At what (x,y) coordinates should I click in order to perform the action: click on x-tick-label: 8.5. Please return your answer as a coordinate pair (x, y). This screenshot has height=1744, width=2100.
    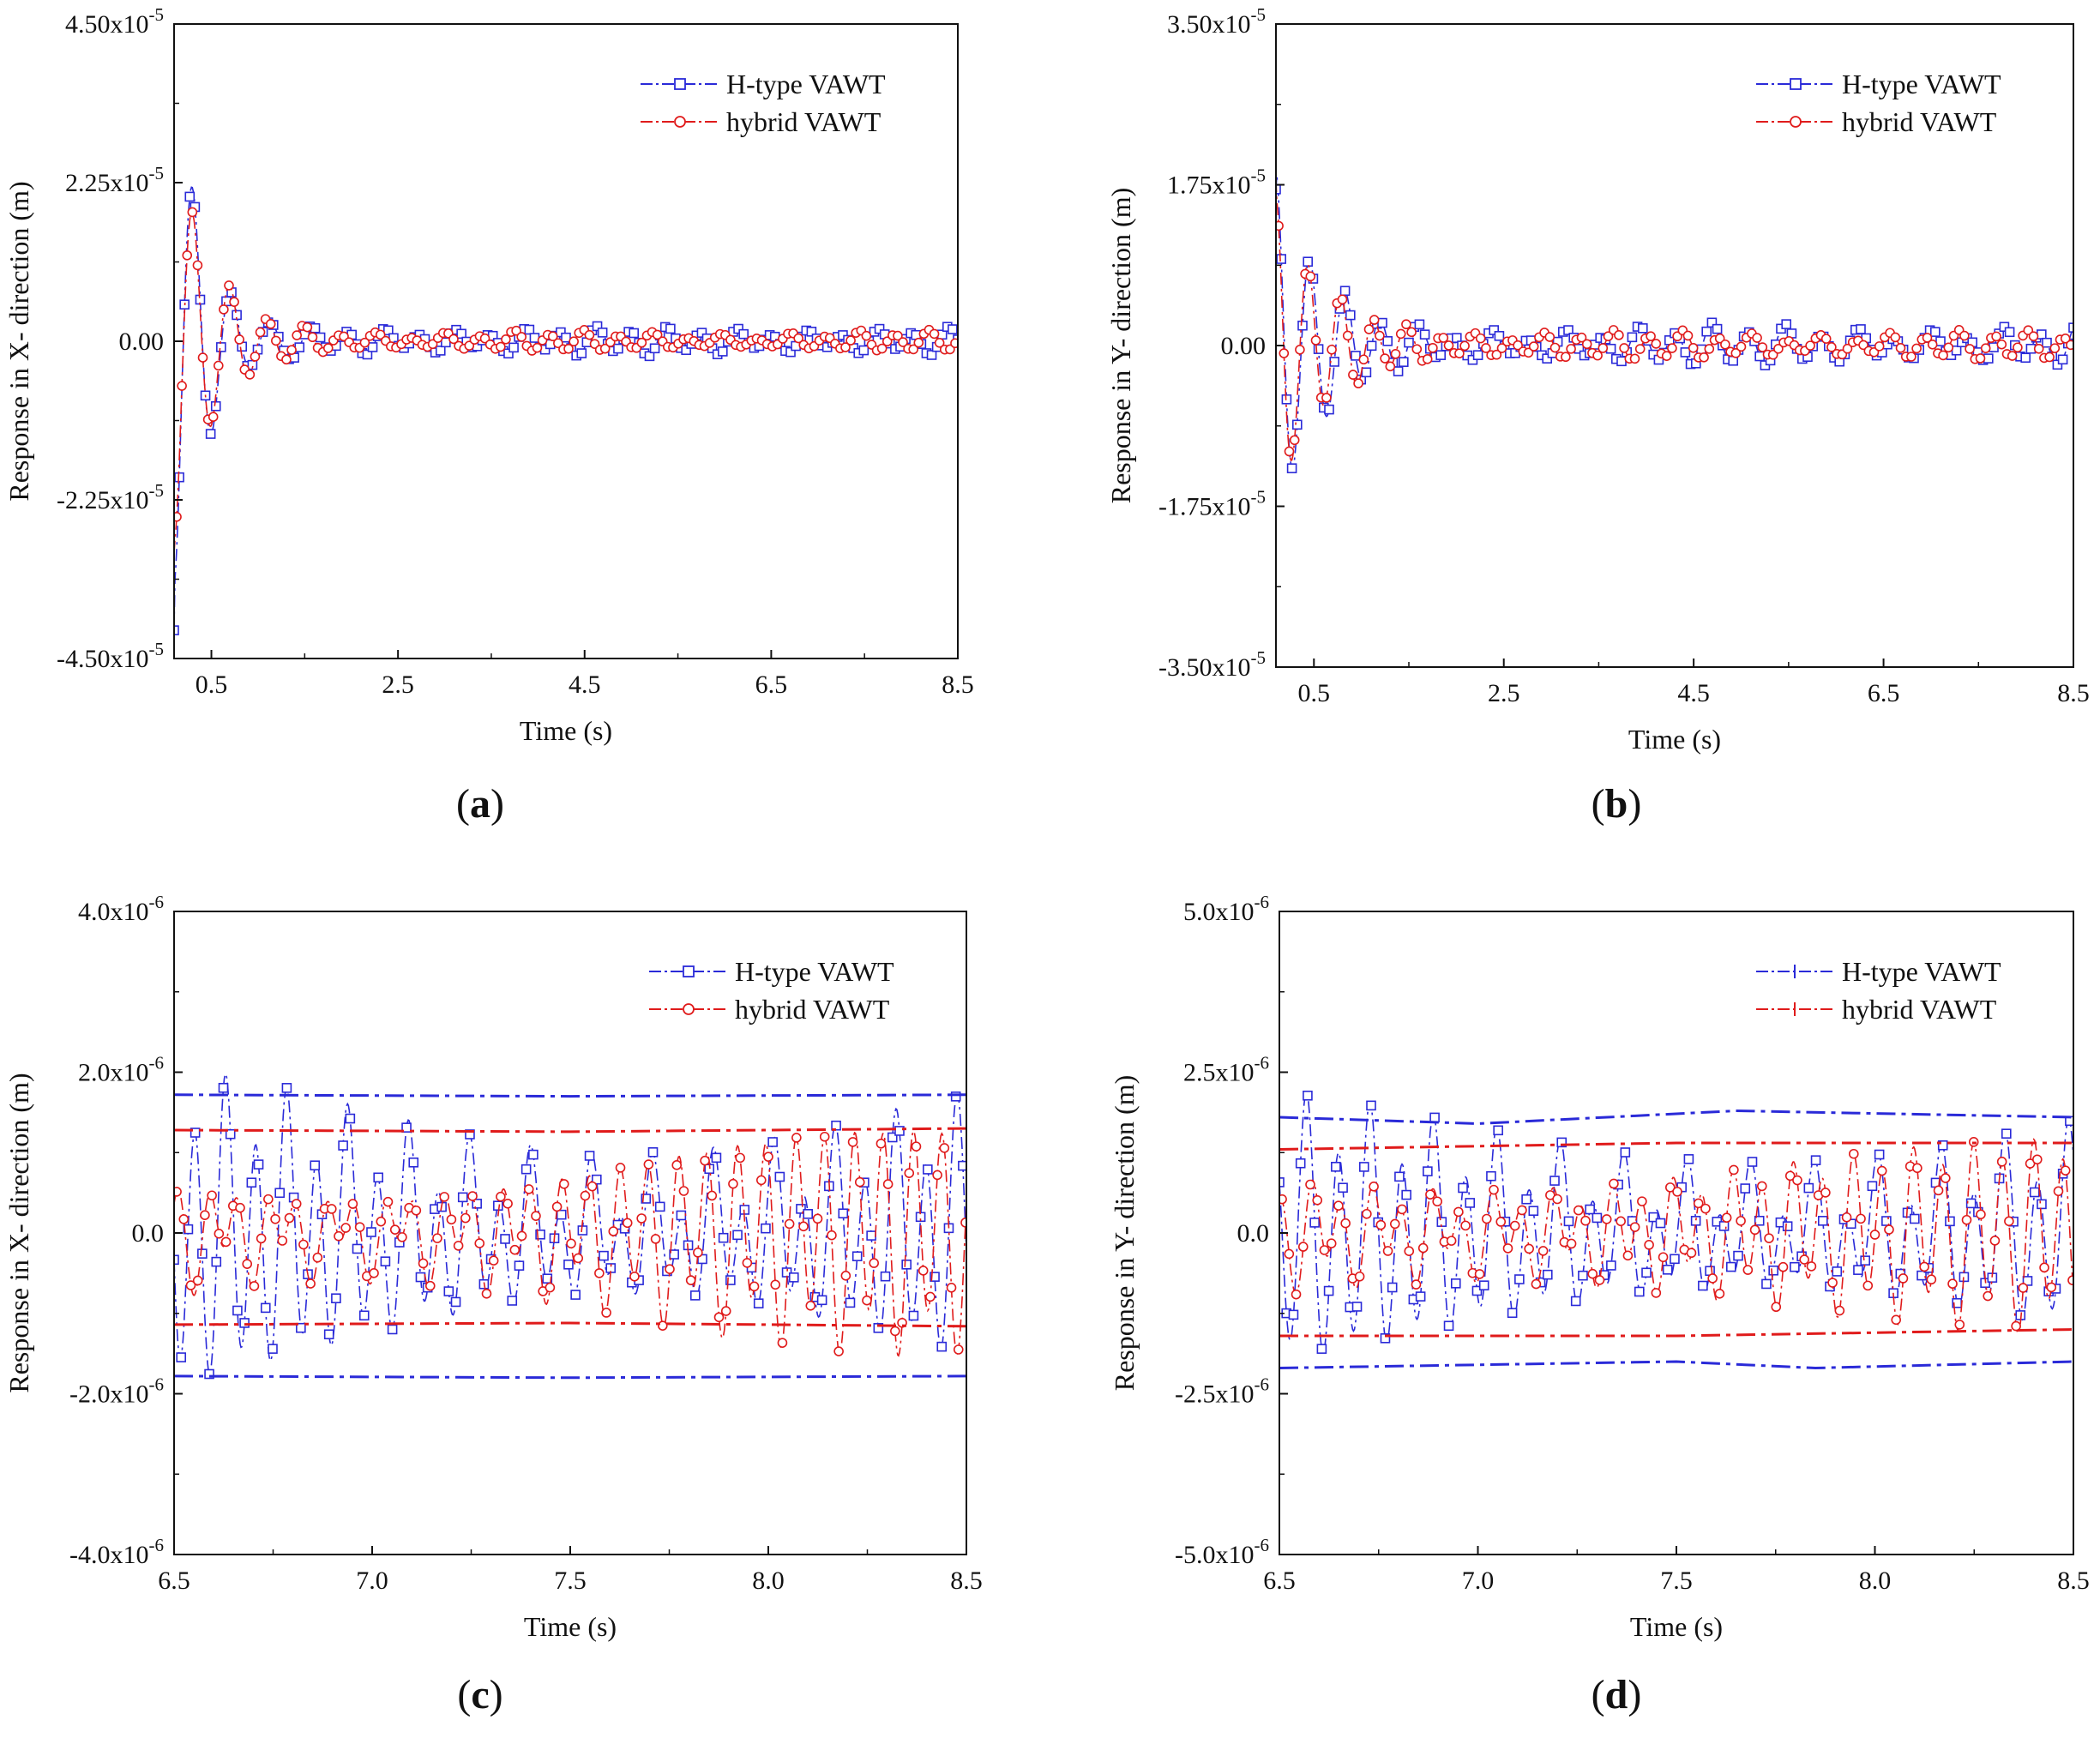
    Looking at the image, I should click on (966, 1581).